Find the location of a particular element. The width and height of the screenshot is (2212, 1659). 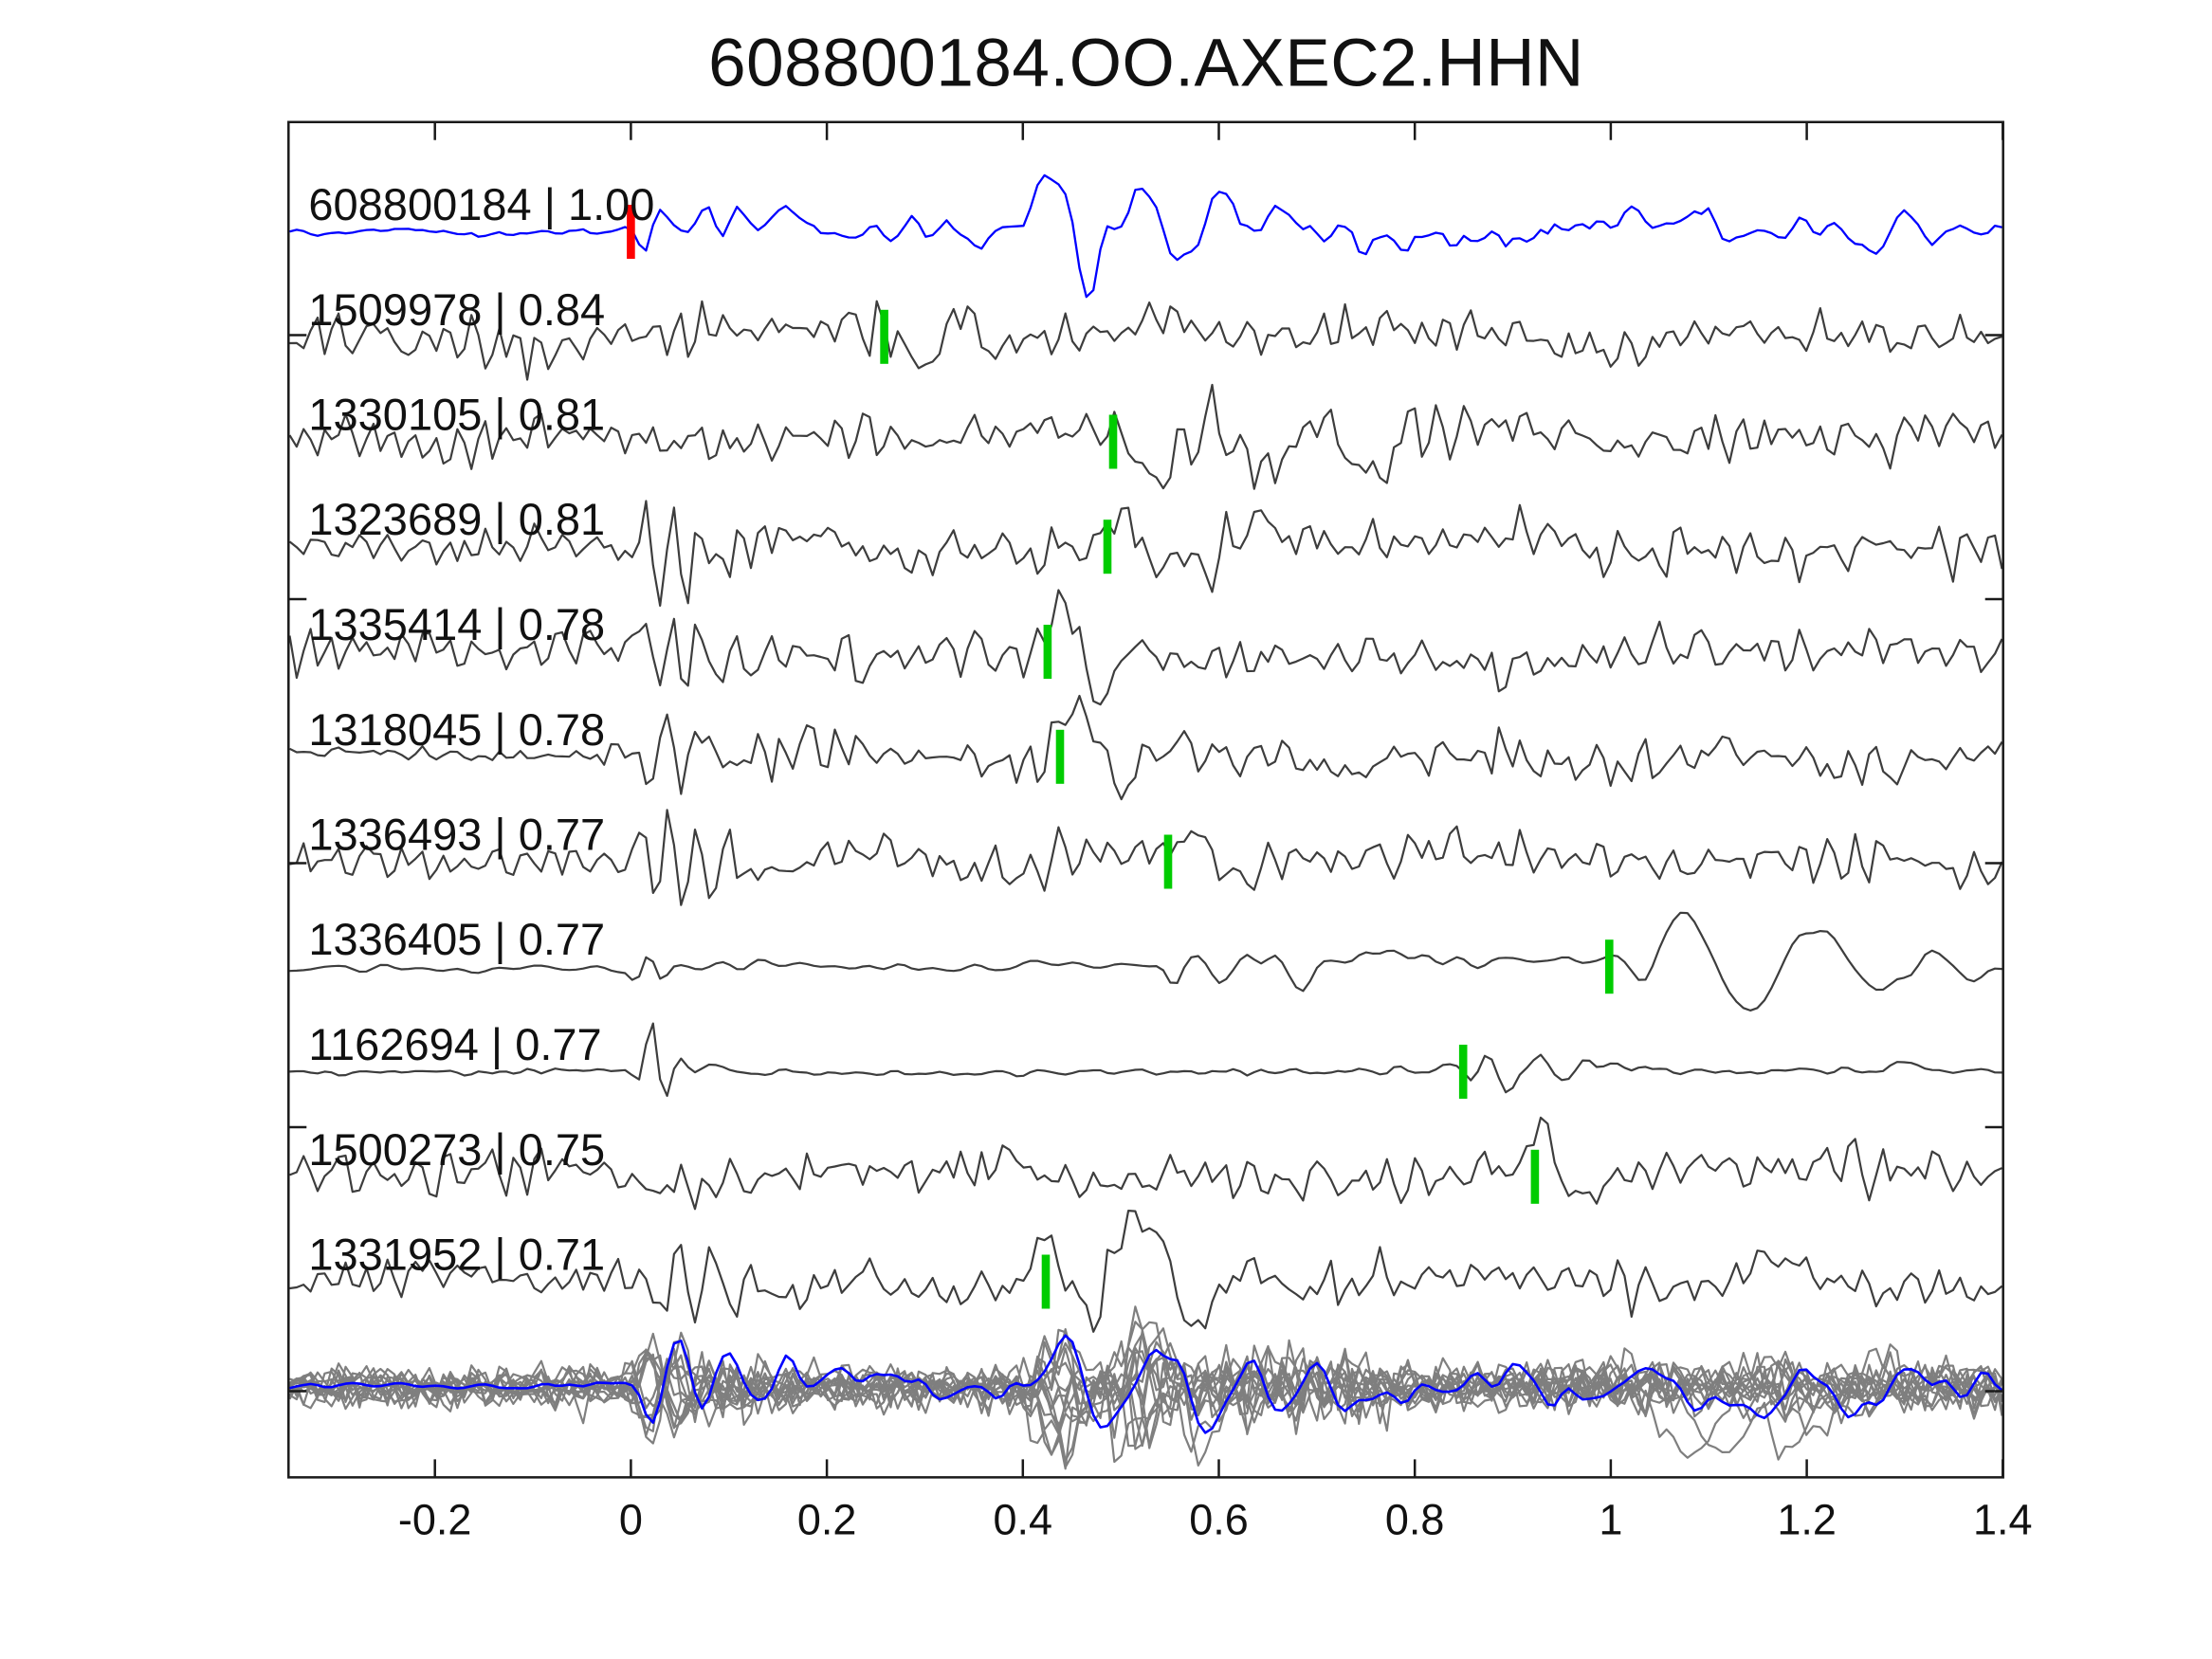

svg-text: 0 is located at coordinates (631, 1520).